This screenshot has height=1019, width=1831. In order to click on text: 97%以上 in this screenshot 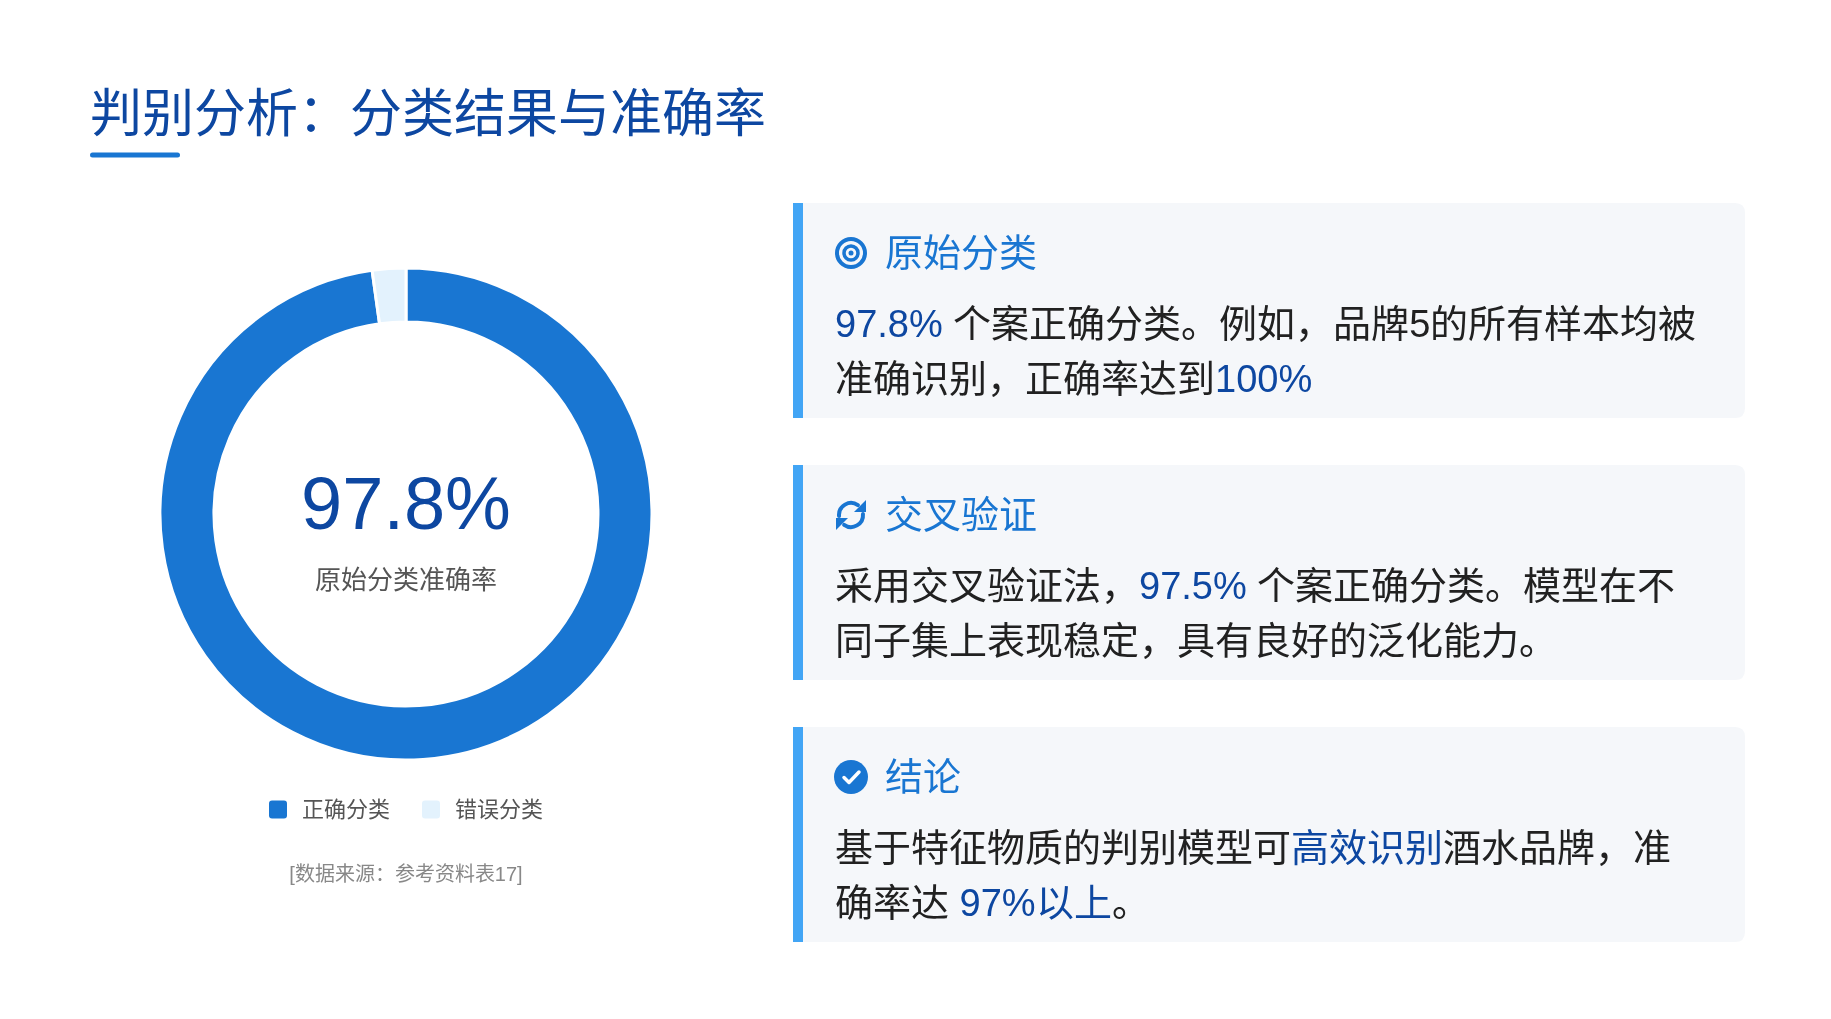, I will do `click(1035, 903)`.